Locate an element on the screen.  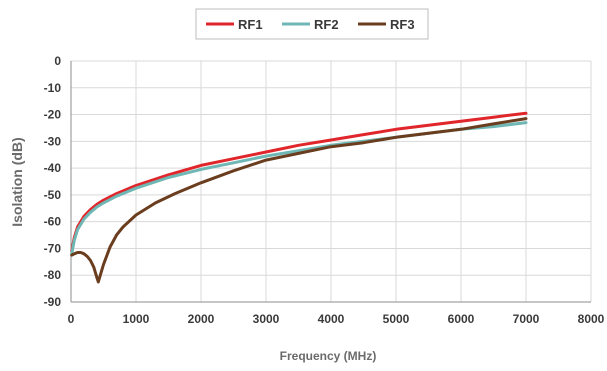
y-tick-label: -10 is located at coordinates (53, 88).